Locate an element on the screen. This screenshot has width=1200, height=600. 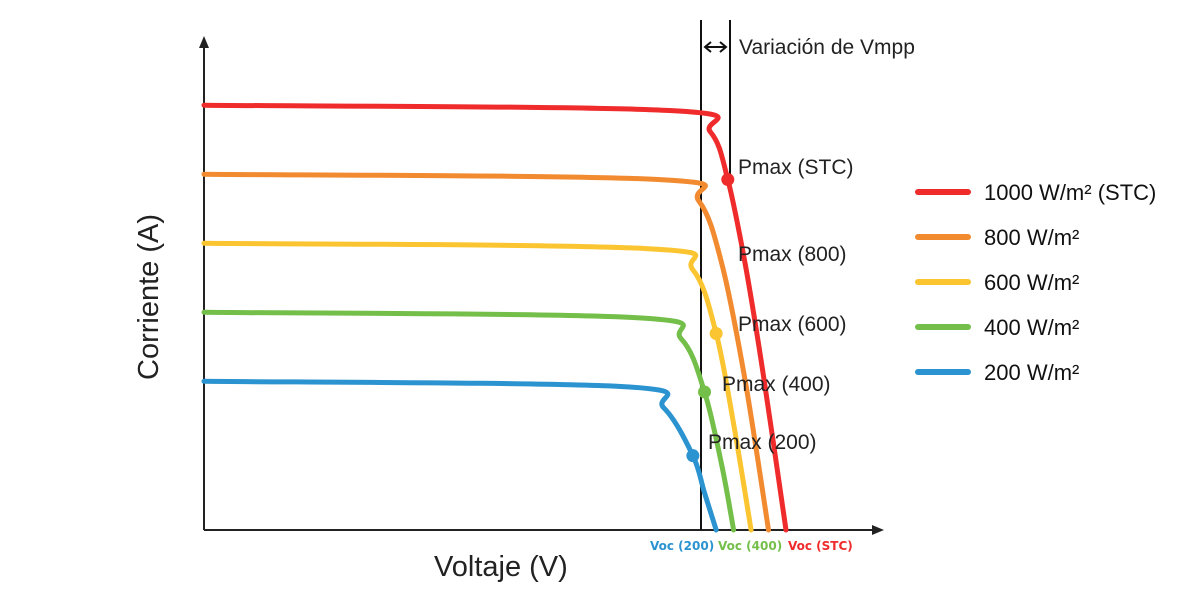
x-axis-arrow is located at coordinates (878, 530).